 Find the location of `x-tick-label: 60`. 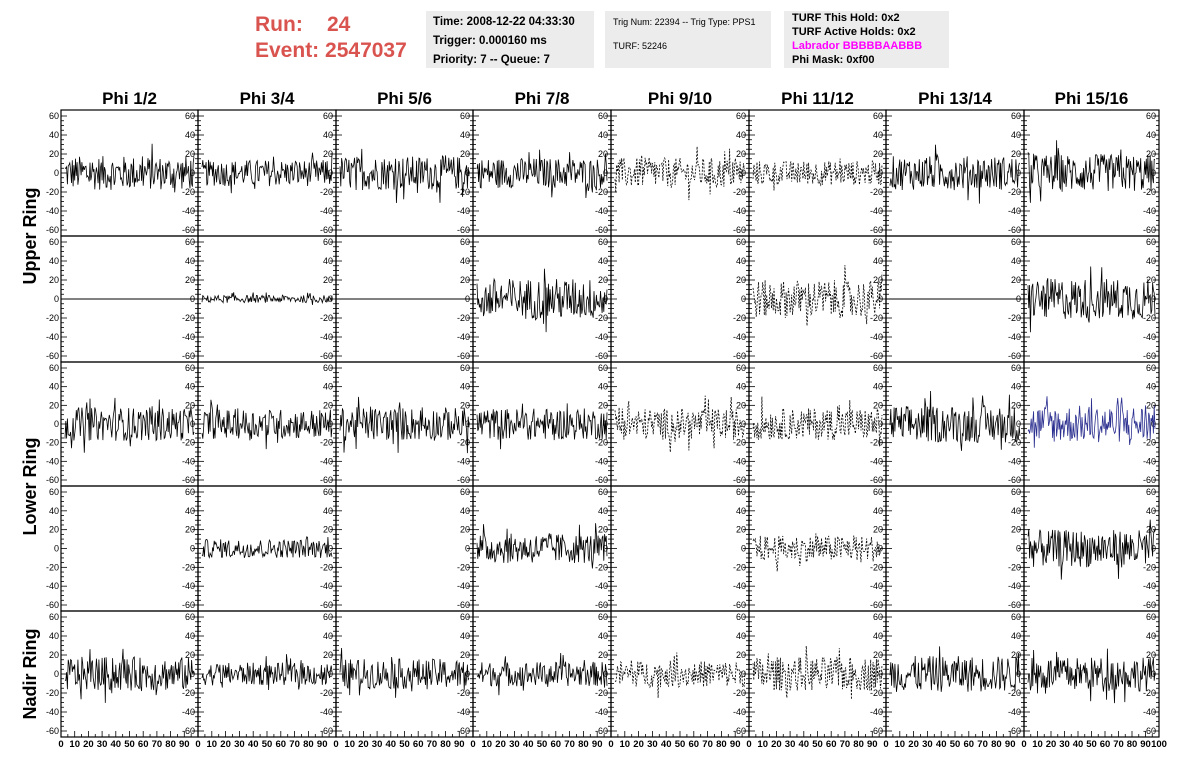

x-tick-label: 60 is located at coordinates (556, 744).